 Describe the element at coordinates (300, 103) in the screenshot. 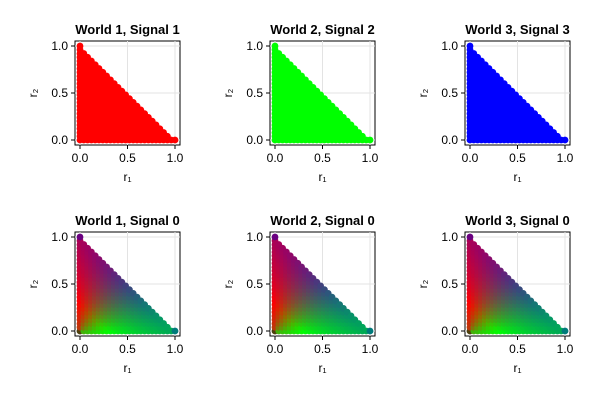

I see `subplot-2: 0.0 0.5 1.0 0.0 0.5 1.0 World 2, Signal 2 r₁ r₂` at that location.